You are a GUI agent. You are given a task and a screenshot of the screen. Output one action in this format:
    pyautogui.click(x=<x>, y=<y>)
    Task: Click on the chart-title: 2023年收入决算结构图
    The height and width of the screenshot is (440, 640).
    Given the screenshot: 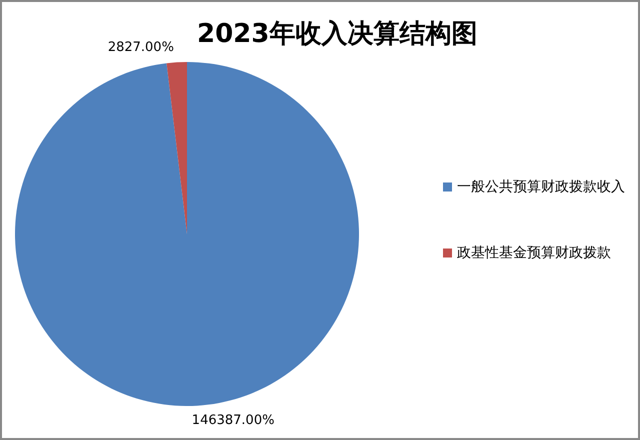 What is the action you would take?
    pyautogui.click(x=337, y=34)
    